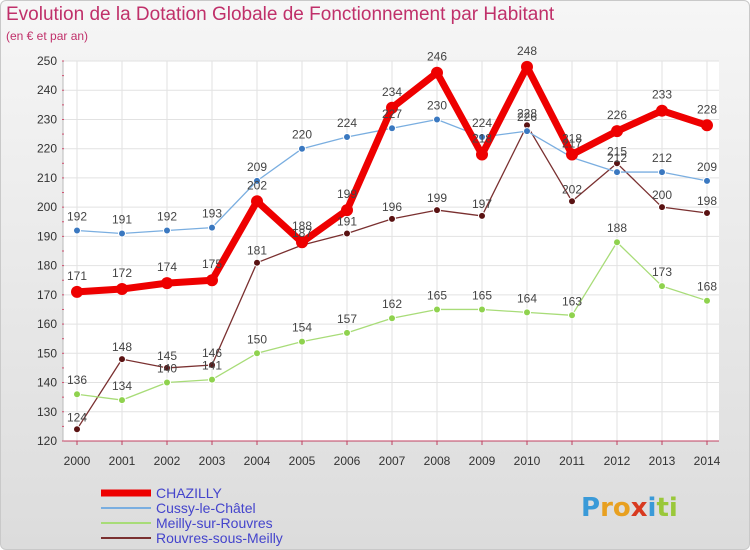 The width and height of the screenshot is (750, 550). What do you see at coordinates (437, 57) in the screenshot?
I see `data-label: 246` at bounding box center [437, 57].